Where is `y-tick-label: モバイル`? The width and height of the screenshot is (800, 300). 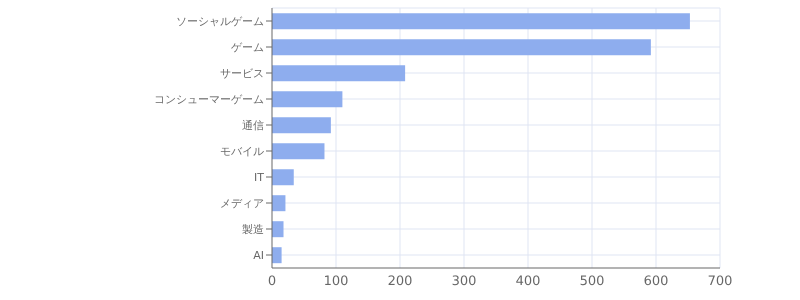 y-tick-label: モバイル is located at coordinates (242, 151).